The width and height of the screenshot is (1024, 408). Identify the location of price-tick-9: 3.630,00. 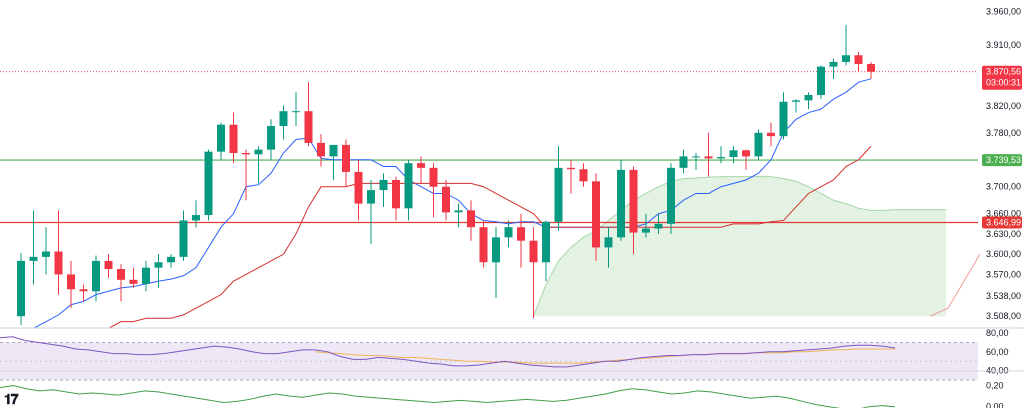
(1003, 234).